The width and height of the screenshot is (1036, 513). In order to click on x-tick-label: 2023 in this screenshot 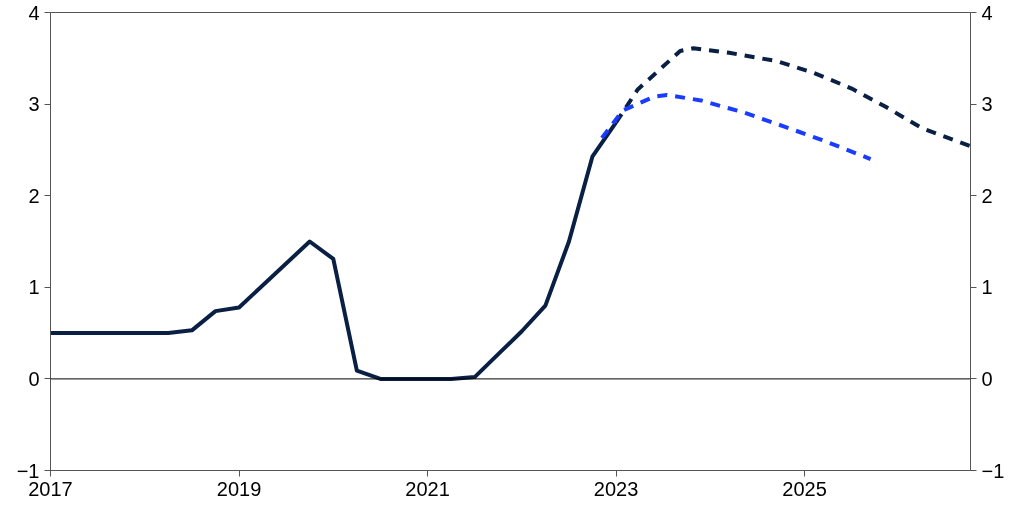, I will do `click(616, 488)`.